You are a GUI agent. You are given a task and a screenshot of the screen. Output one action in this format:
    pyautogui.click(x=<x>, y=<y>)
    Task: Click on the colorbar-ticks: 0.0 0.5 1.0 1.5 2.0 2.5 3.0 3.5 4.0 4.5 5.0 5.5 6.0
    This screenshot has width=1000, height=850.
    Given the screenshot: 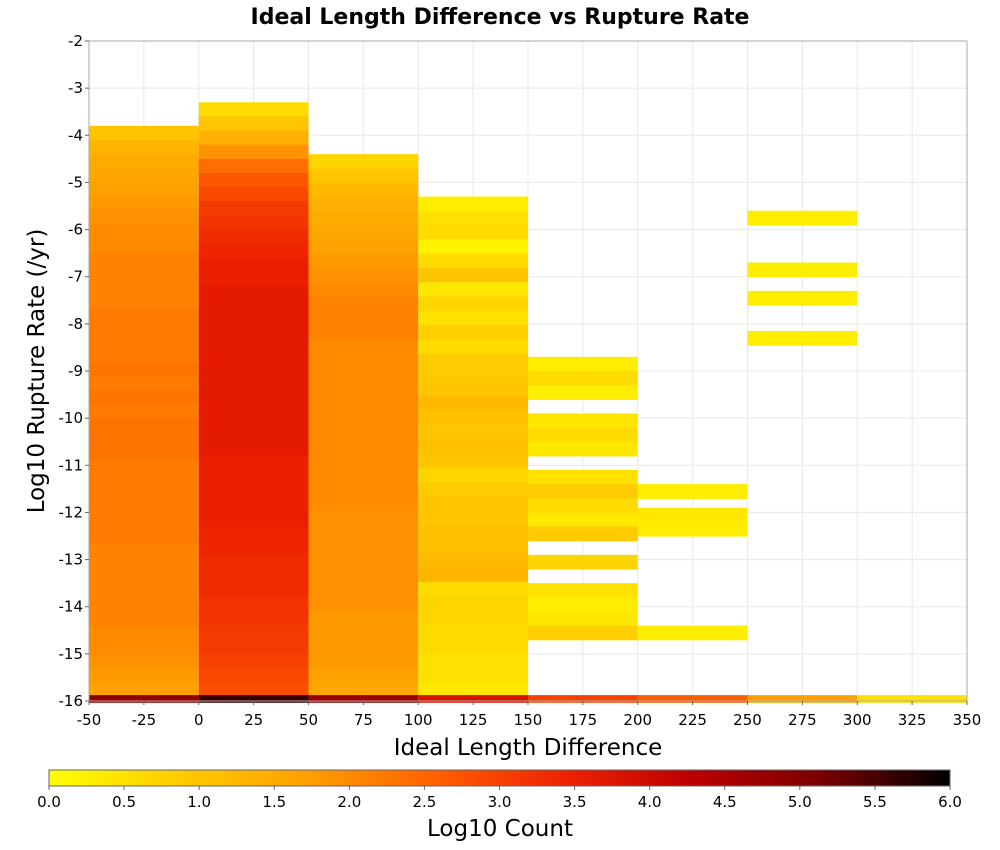 What is the action you would take?
    pyautogui.click(x=499, y=798)
    